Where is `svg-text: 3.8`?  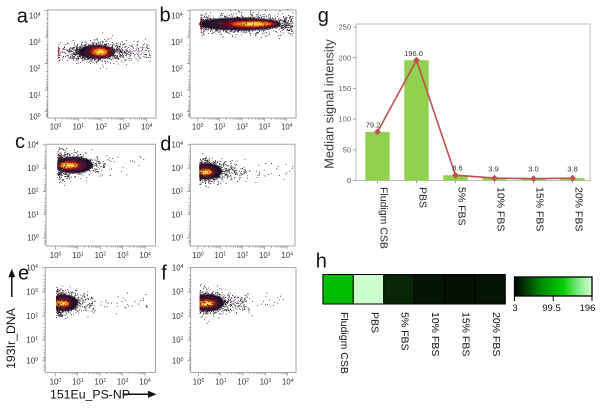 svg-text: 3.8 is located at coordinates (572, 169).